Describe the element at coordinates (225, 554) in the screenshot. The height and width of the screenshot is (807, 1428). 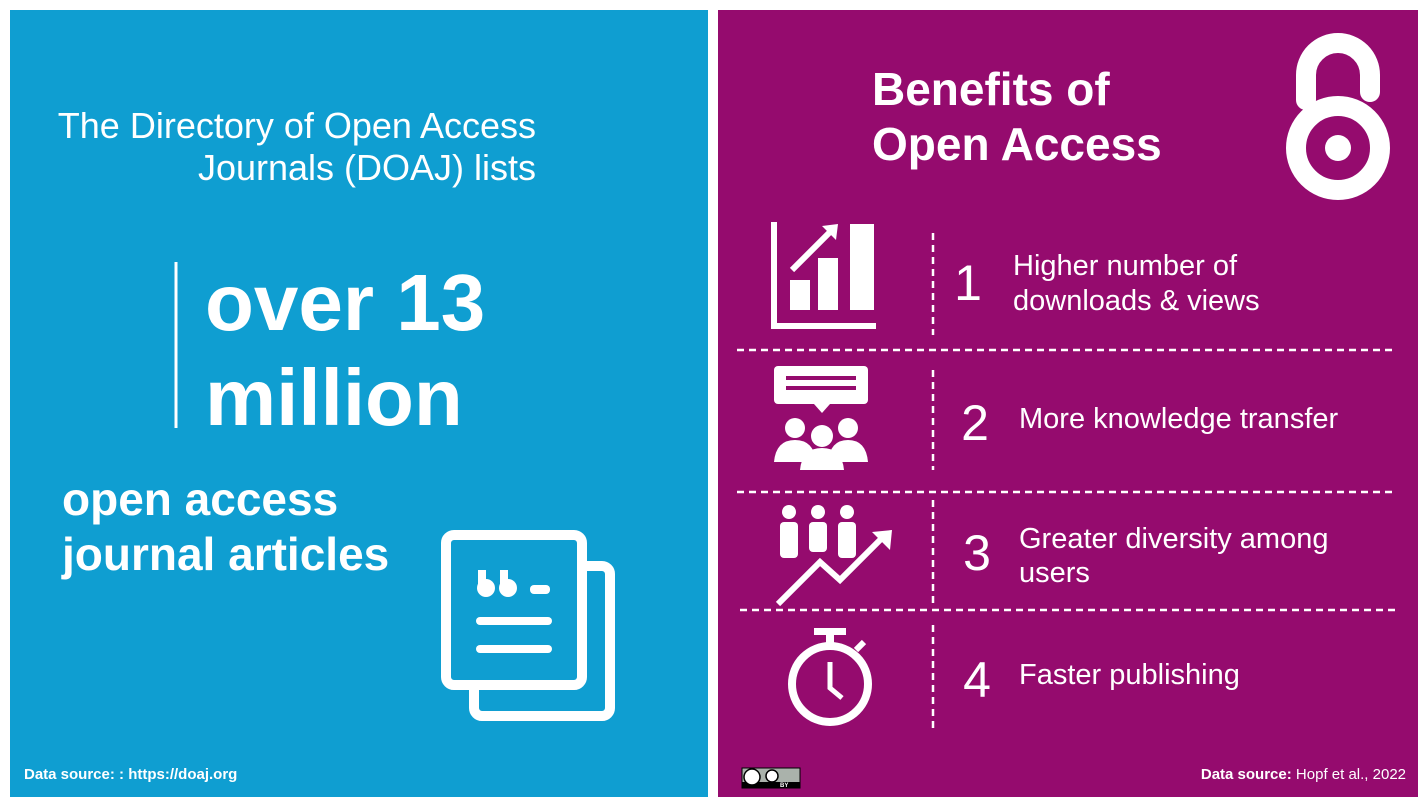
I see `subject-line: journal articles` at that location.